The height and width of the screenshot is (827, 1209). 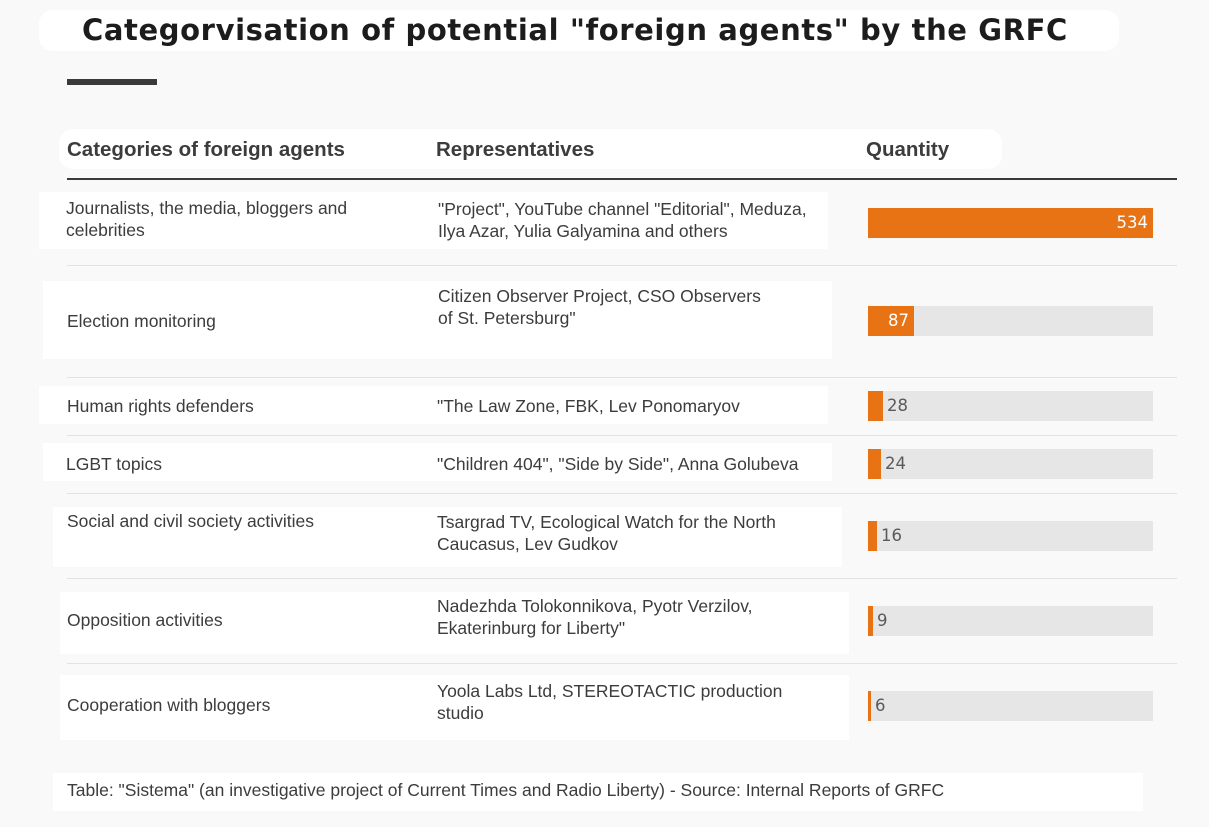 I want to click on title-accent-rule, so click(x=112, y=82).